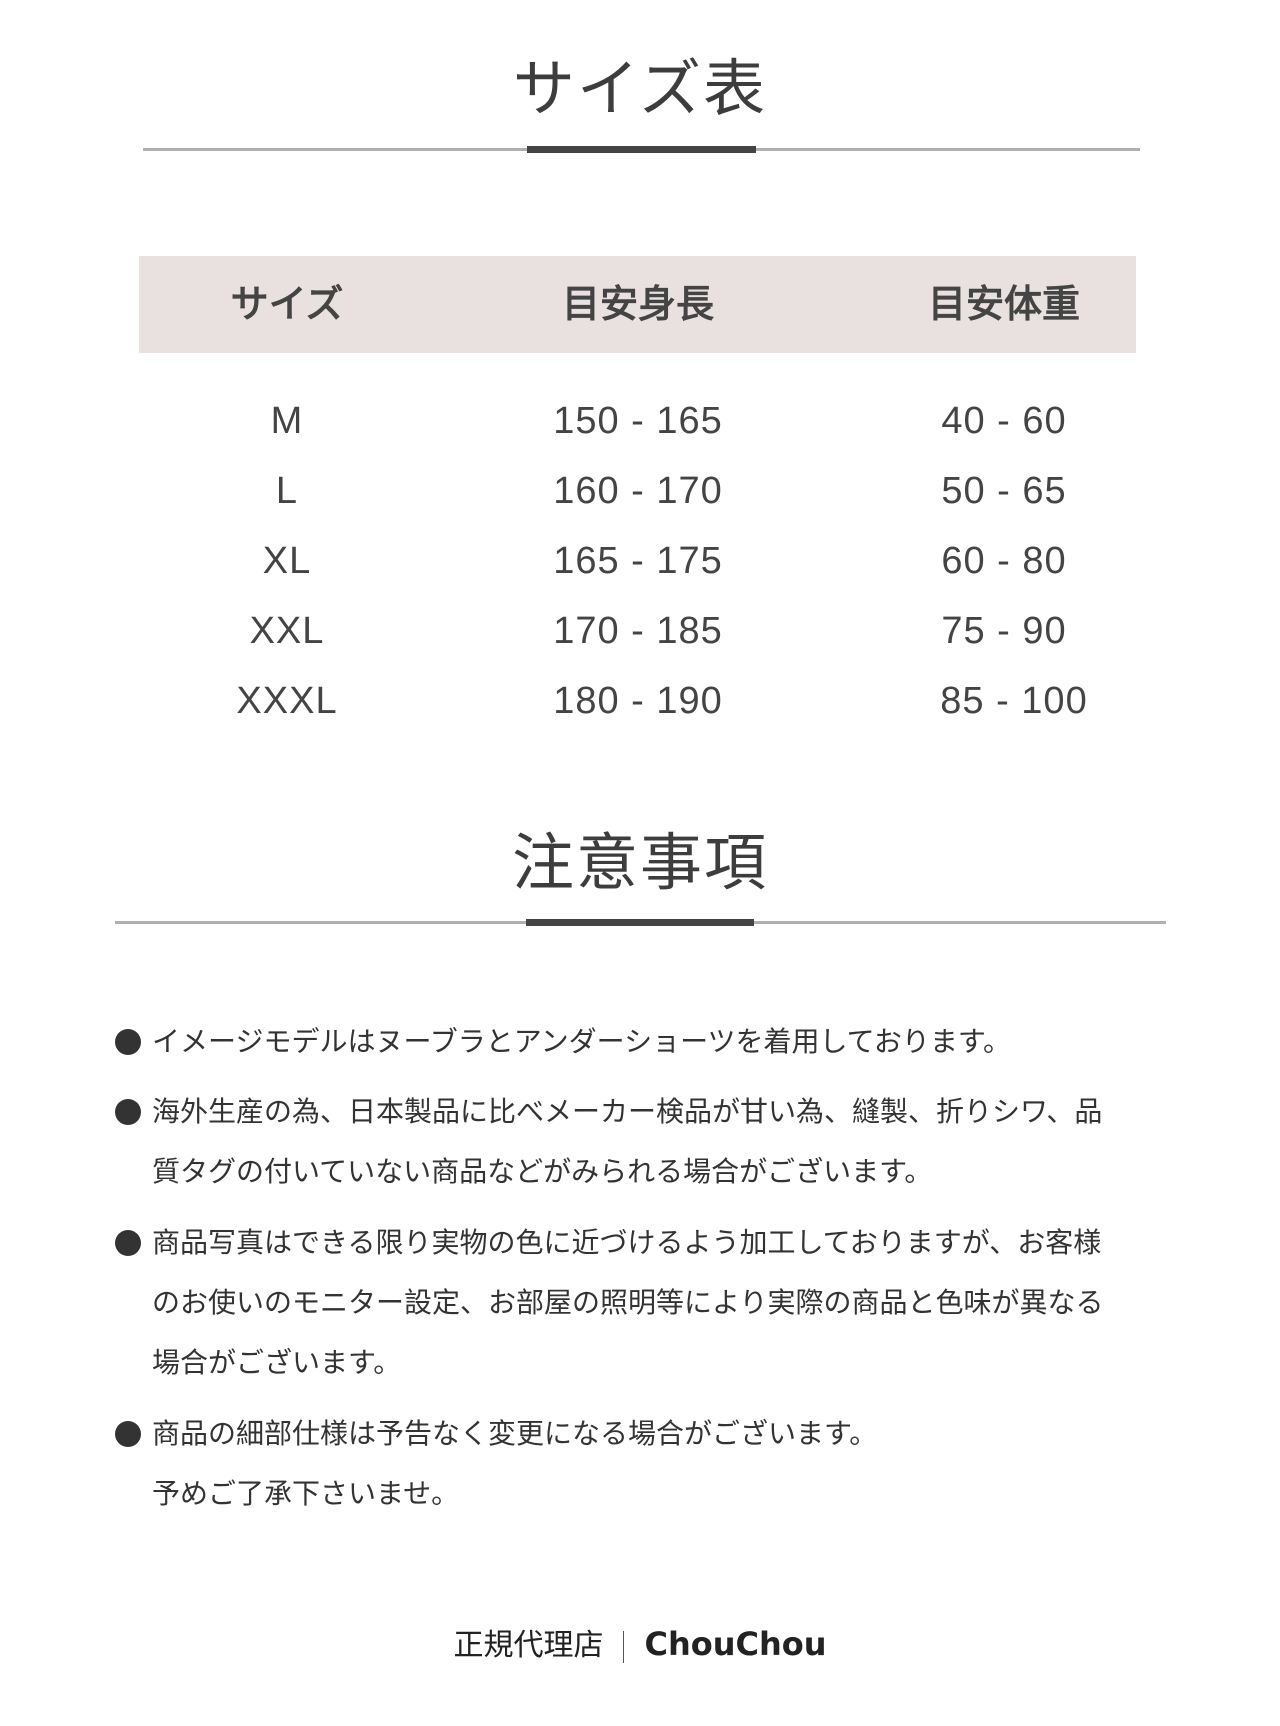 Image resolution: width=1280 pixels, height=1726 pixels. I want to click on note-item: イメージモデルはヌーブラとアンダーショーツを着用しております。, so click(650, 1042).